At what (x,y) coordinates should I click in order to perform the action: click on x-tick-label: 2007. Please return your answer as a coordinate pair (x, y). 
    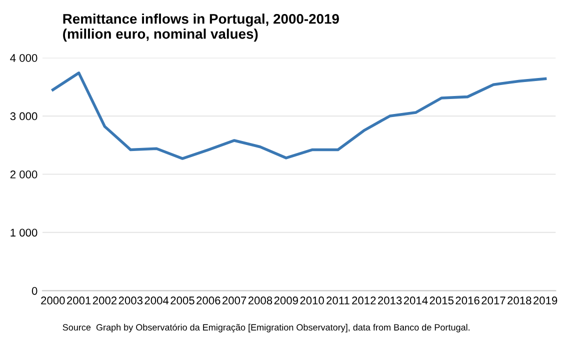
    Looking at the image, I should click on (234, 300).